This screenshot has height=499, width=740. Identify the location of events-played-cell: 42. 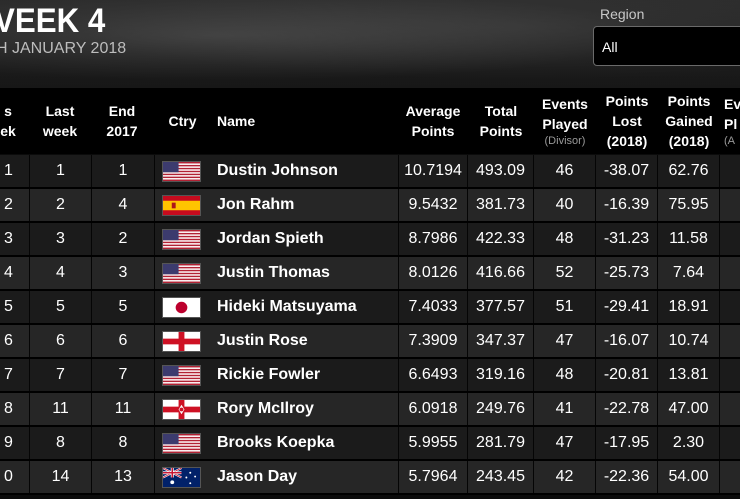
(565, 477).